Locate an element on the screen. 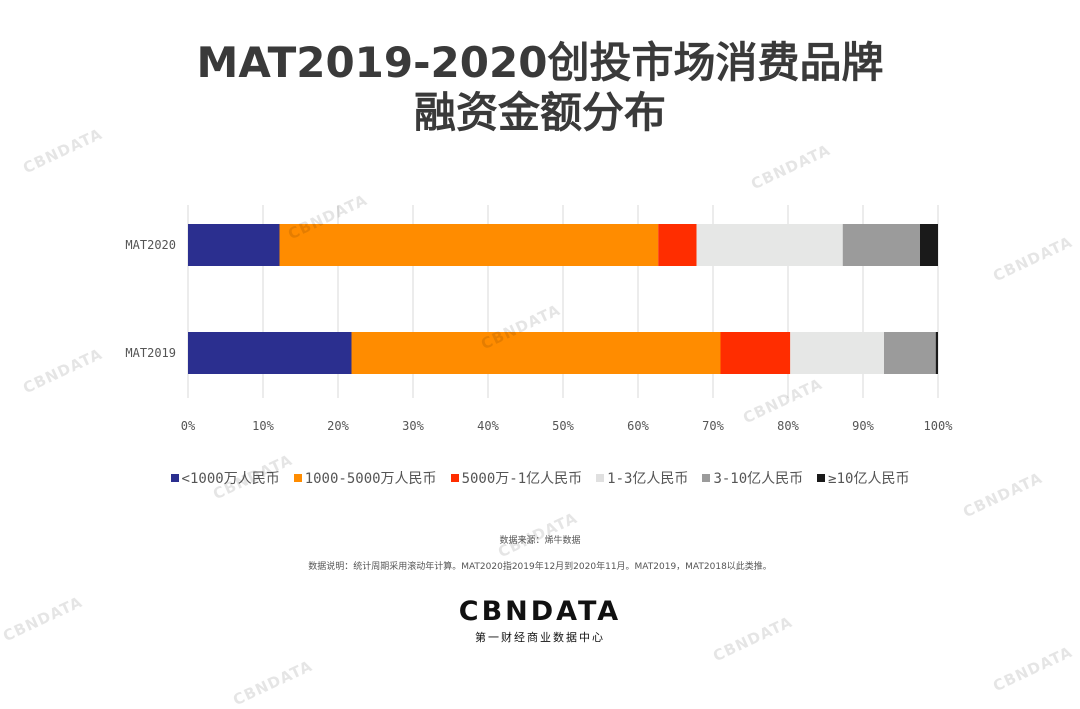 This screenshot has width=1080, height=709. x-tick-label: 80% is located at coordinates (788, 426).